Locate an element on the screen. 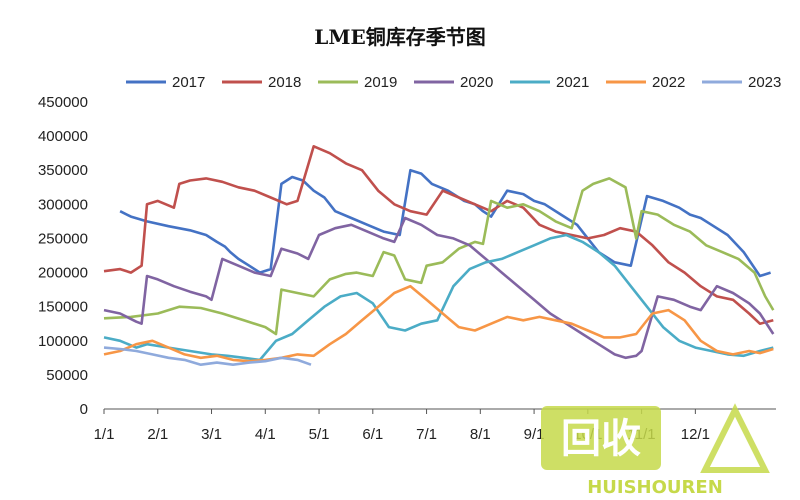 This screenshot has height=500, width=800. y-tick-label: 350000 is located at coordinates (63, 170).